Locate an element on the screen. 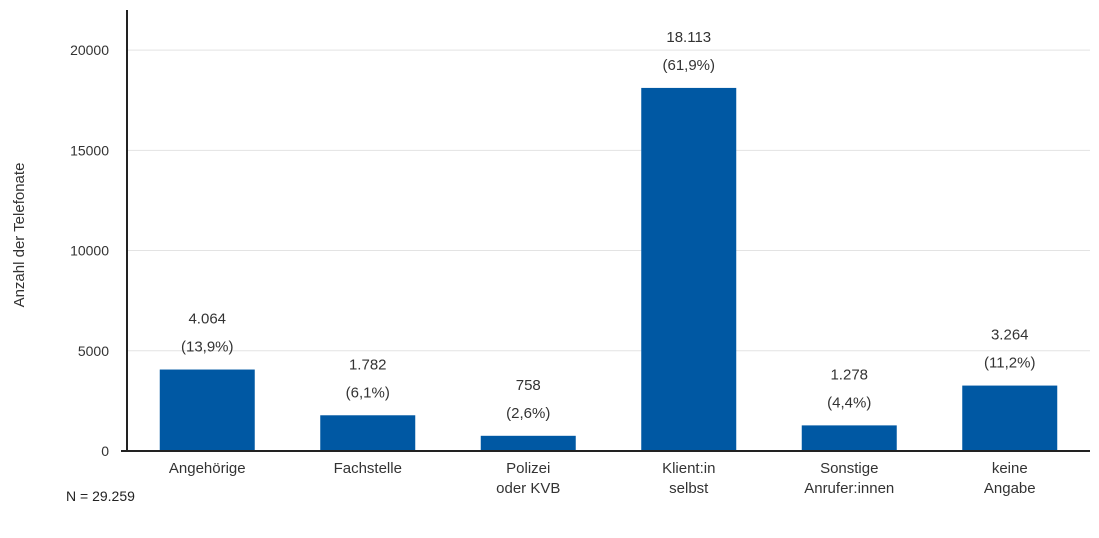  data-label-value: 1.782 is located at coordinates (368, 364).